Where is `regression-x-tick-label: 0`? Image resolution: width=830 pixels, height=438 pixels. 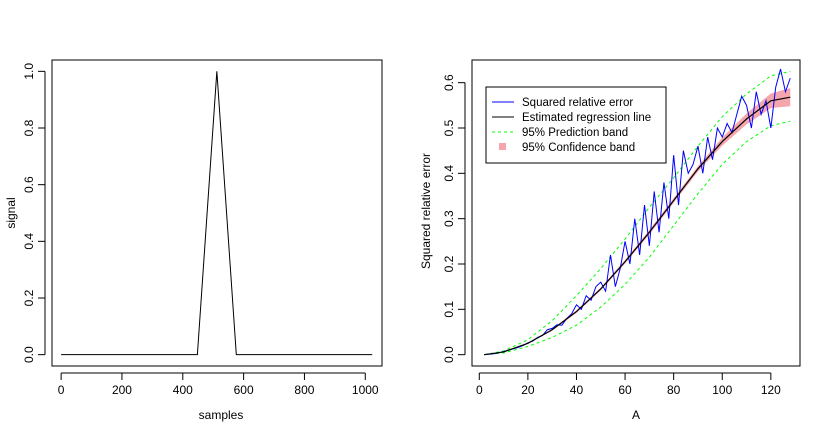
regression-x-tick-label: 0 is located at coordinates (479, 390).